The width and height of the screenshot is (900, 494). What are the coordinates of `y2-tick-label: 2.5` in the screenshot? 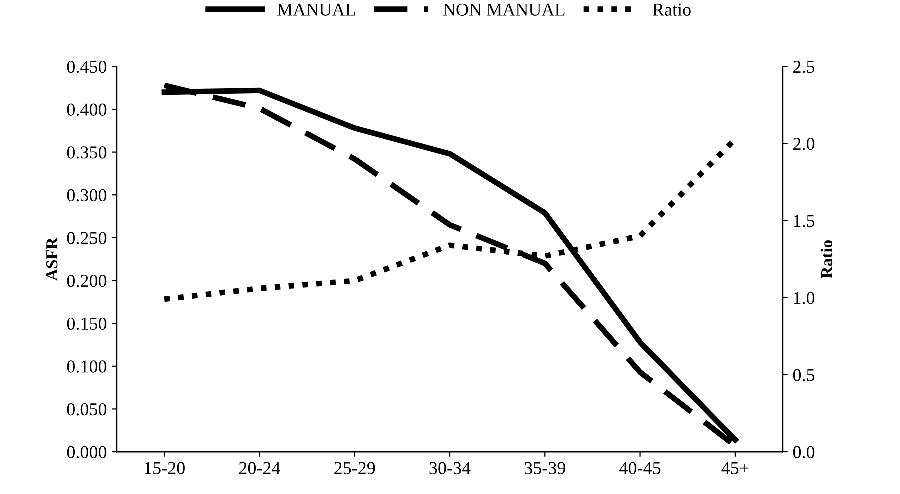 It's located at (804, 67).